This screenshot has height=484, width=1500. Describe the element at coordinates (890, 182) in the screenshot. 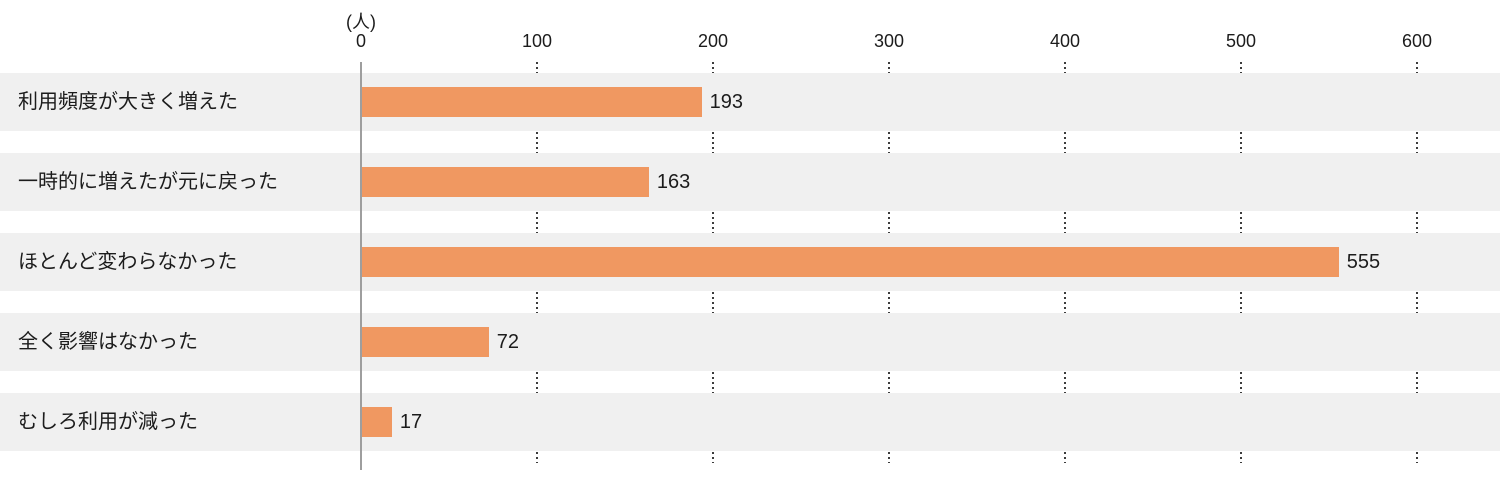

I see `bar-track: 163` at that location.